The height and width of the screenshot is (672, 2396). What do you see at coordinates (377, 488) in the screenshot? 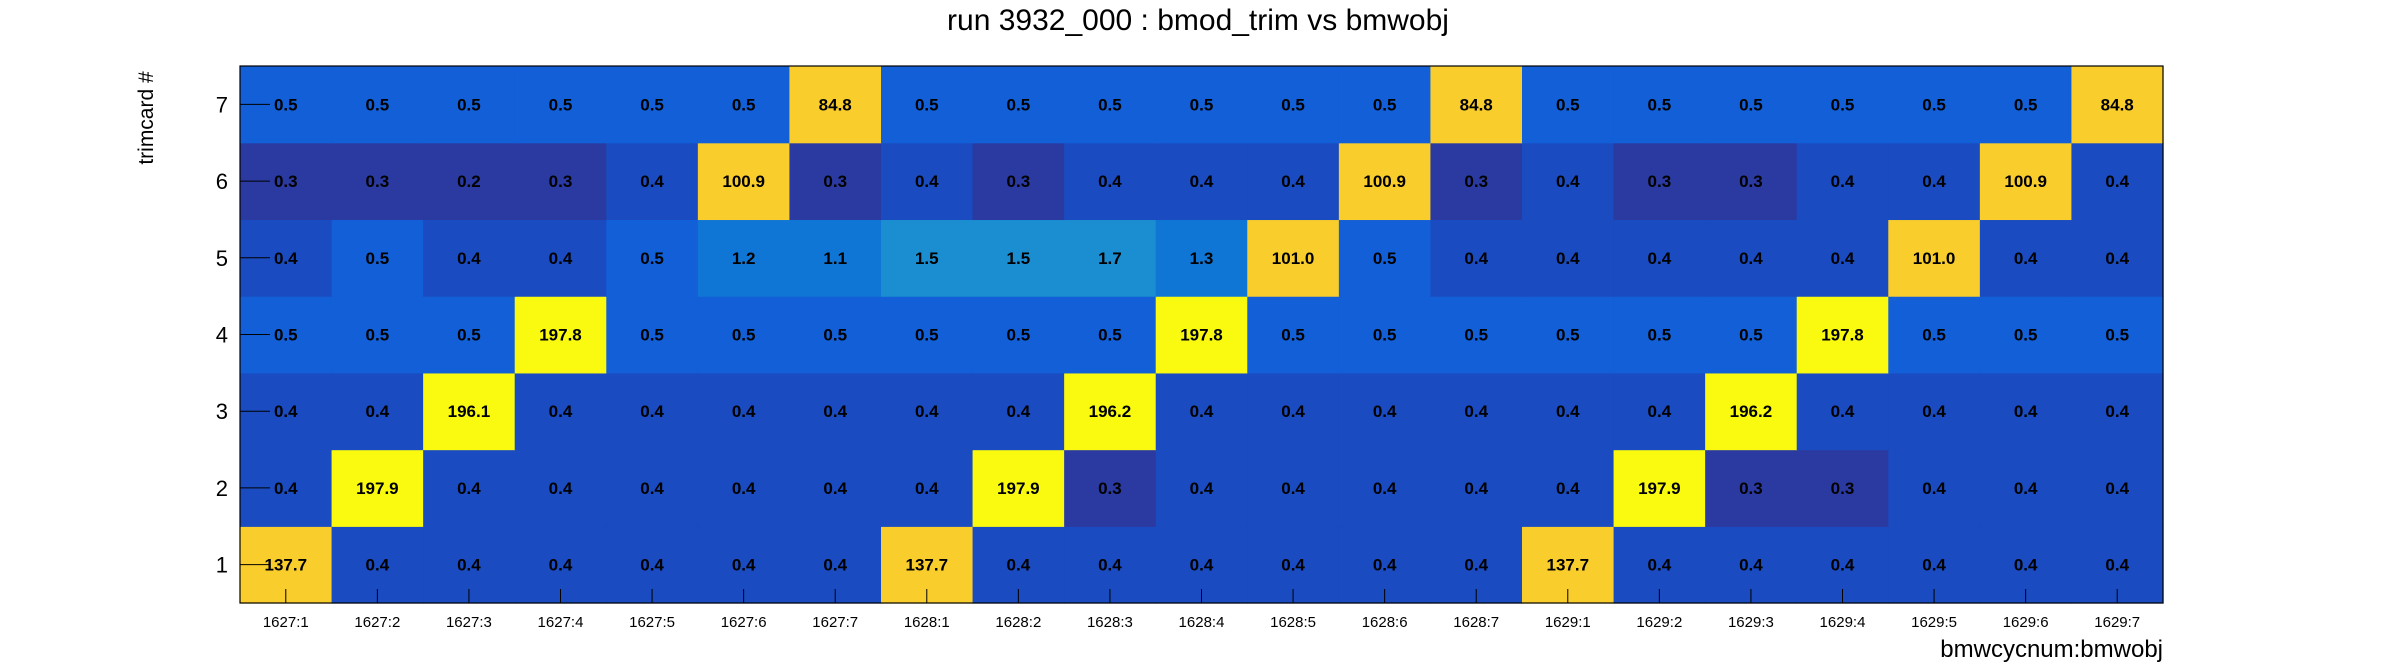
I see `cell-value-label: 197.9` at bounding box center [377, 488].